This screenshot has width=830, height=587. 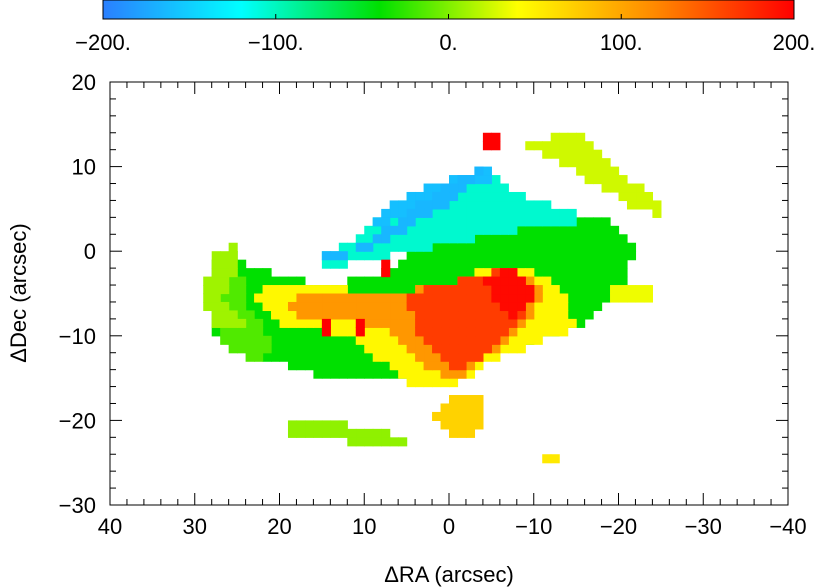 I want to click on y-tick-label: 10, so click(x=84, y=167).